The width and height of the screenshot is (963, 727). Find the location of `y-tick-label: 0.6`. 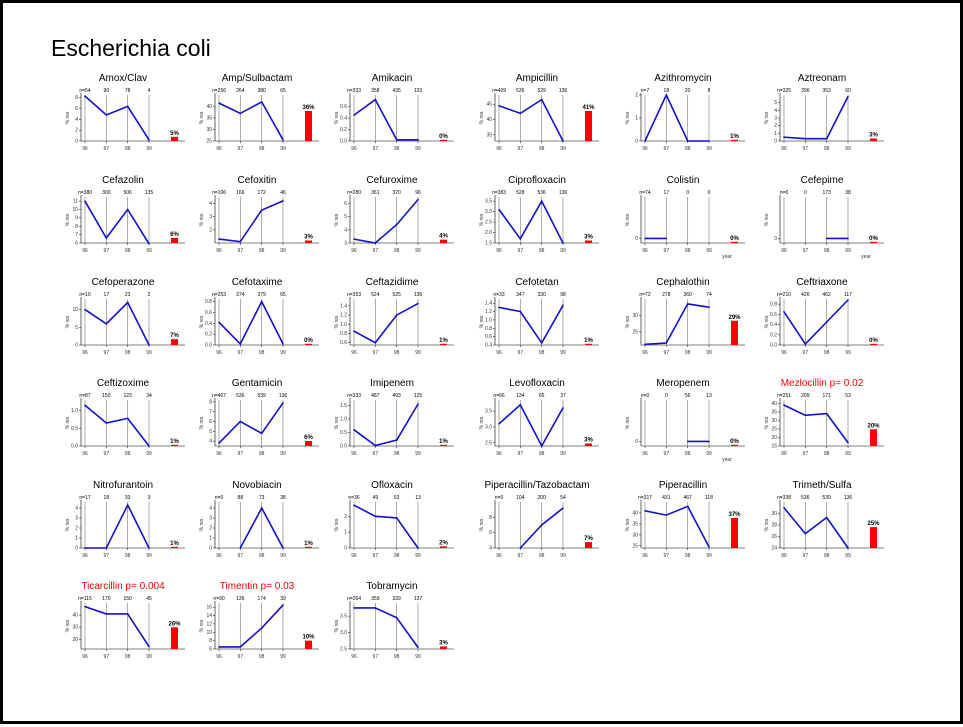

y-tick-label: 0.6 is located at coordinates (343, 343).